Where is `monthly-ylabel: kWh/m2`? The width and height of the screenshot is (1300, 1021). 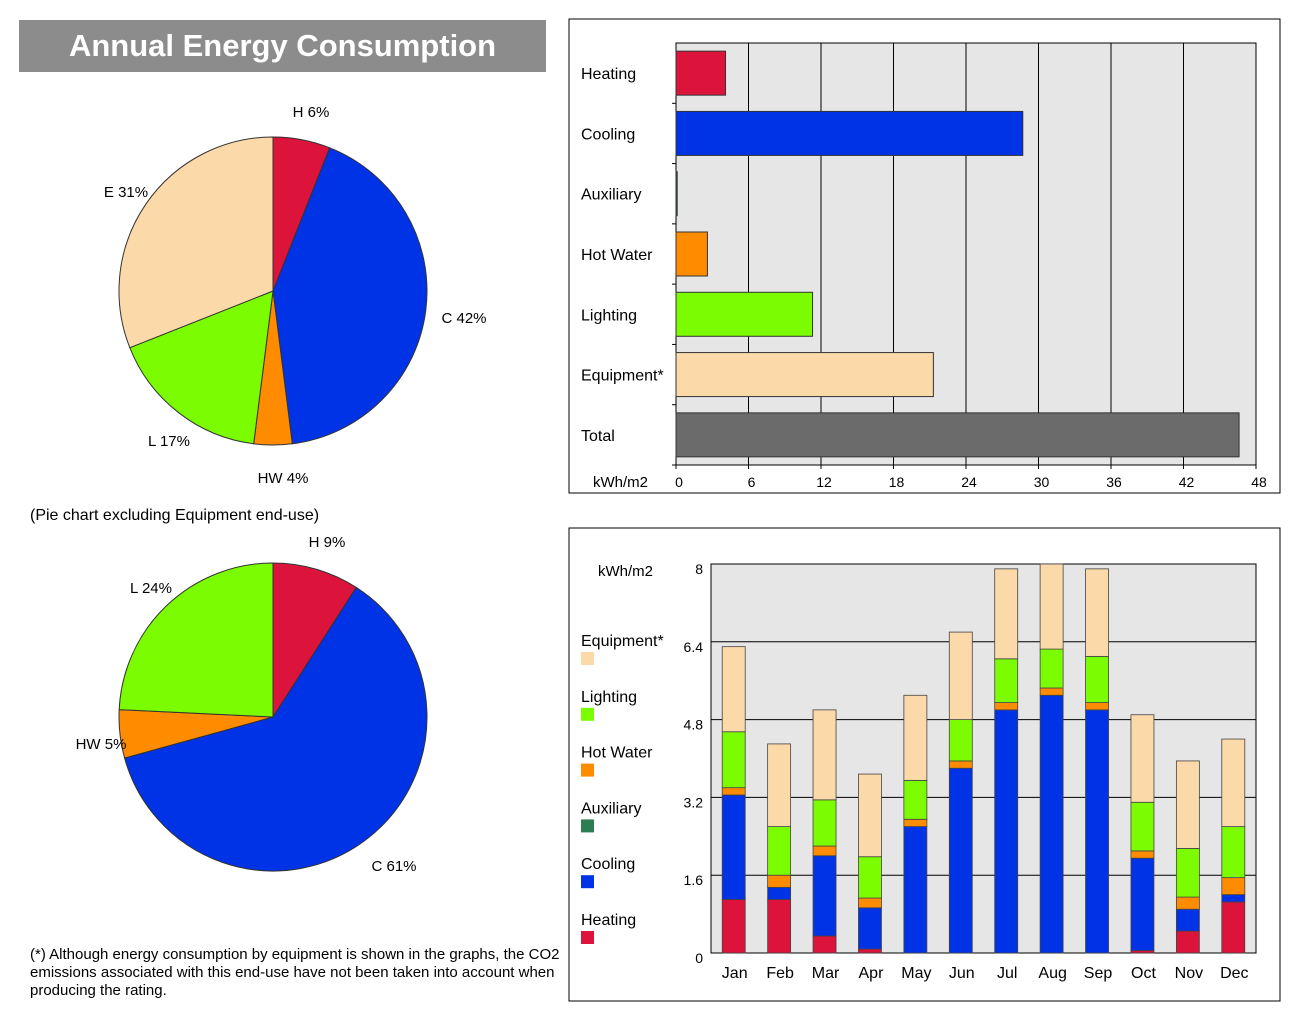 monthly-ylabel: kWh/m2 is located at coordinates (625, 571).